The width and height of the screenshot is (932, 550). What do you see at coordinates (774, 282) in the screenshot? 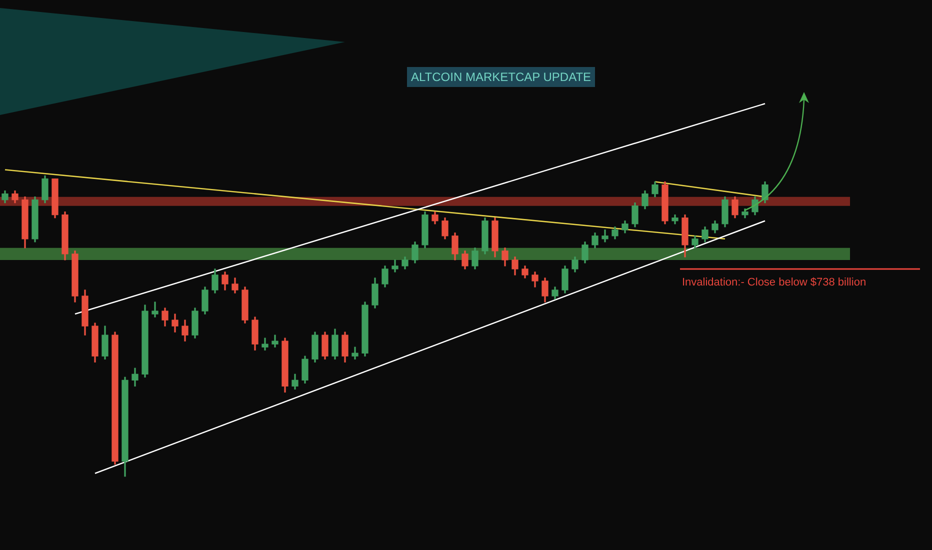
I see `ref-line-label: Invalidation:- Close below $738 billion` at bounding box center [774, 282].